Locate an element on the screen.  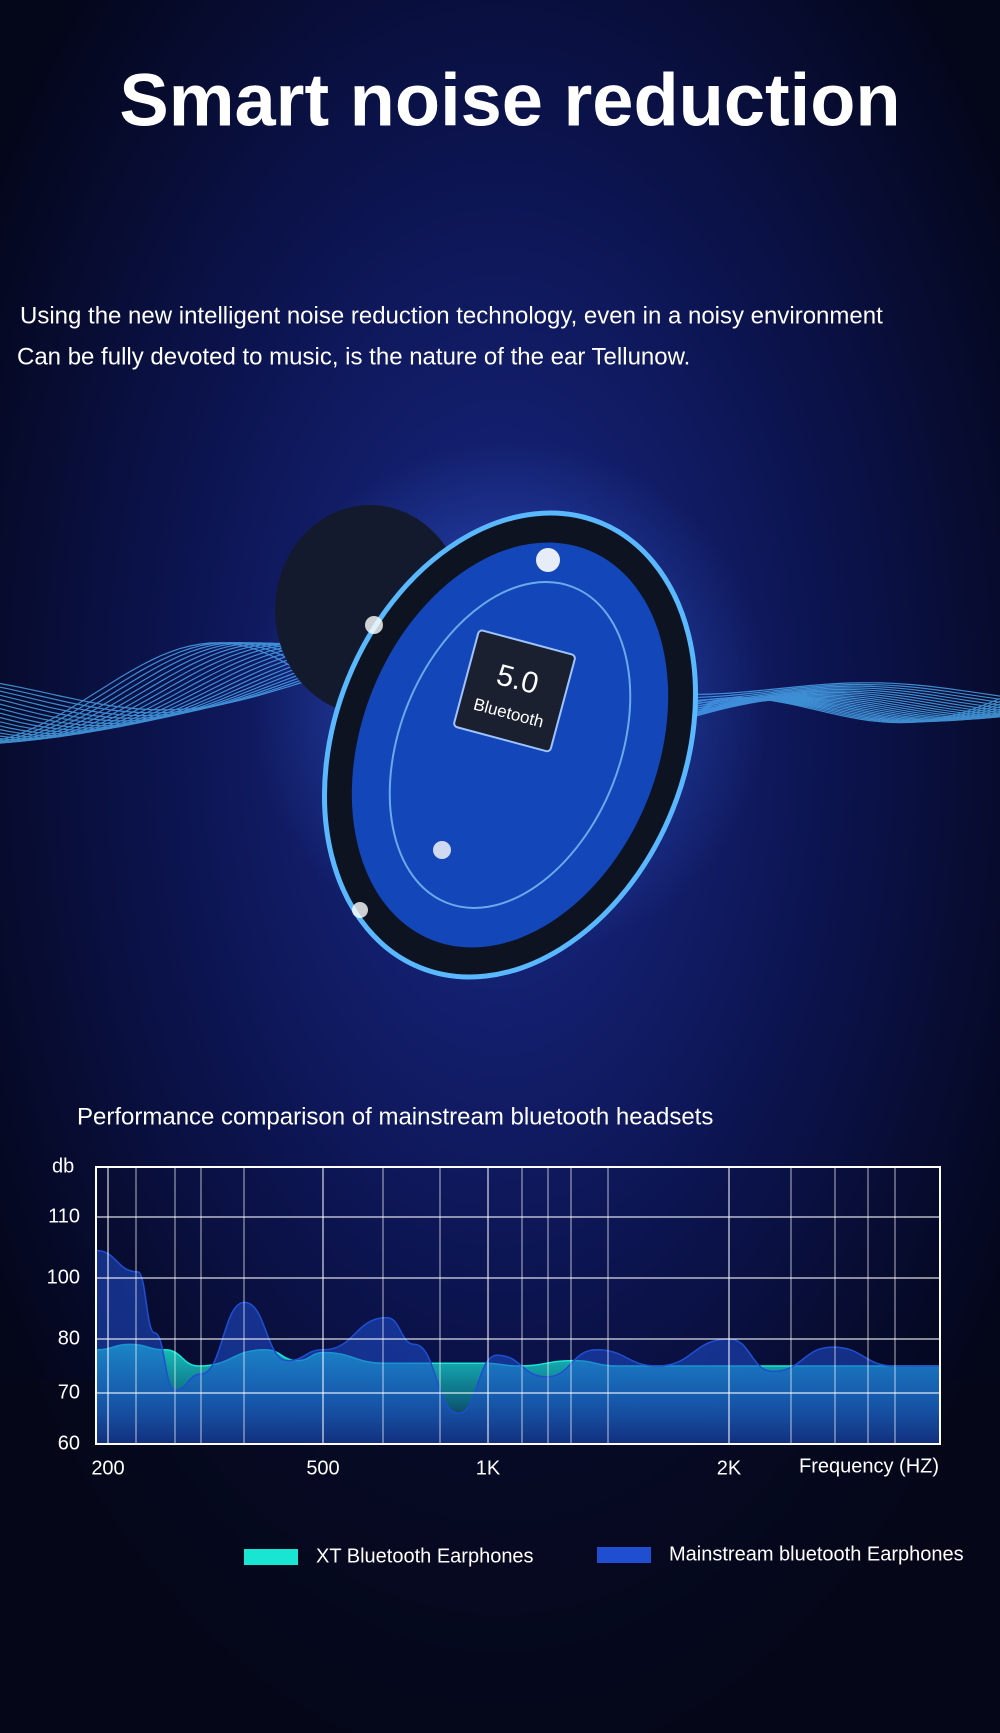
chip: 5.0 Bluetooth is located at coordinates (514, 691).